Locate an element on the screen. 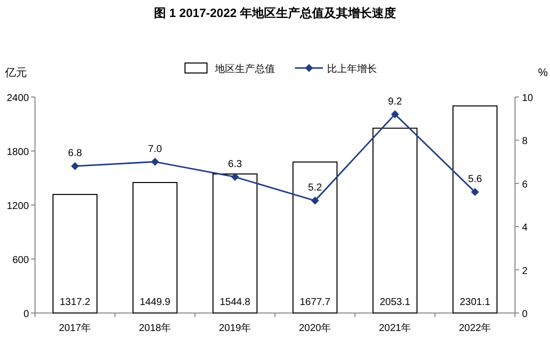 The height and width of the screenshot is (341, 550). y2-tick-label: 0 is located at coordinates (525, 314).